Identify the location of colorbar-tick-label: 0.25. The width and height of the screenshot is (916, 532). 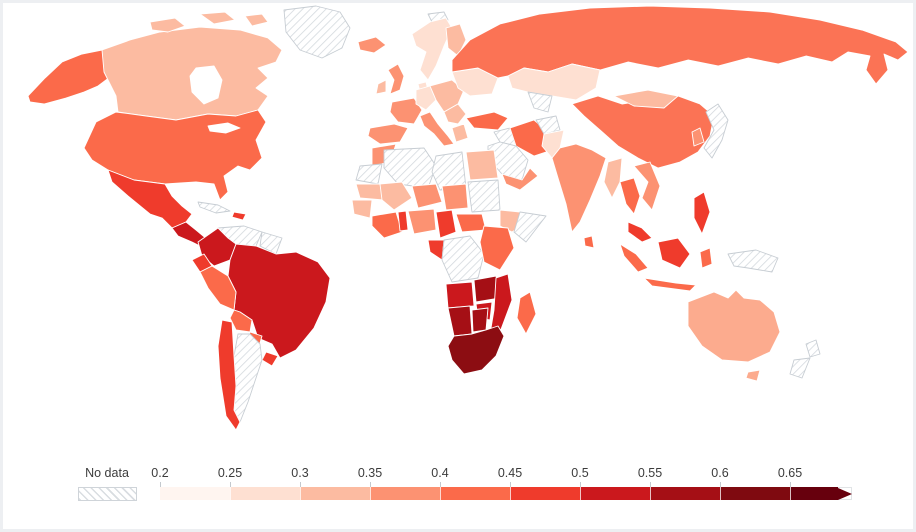
(230, 473).